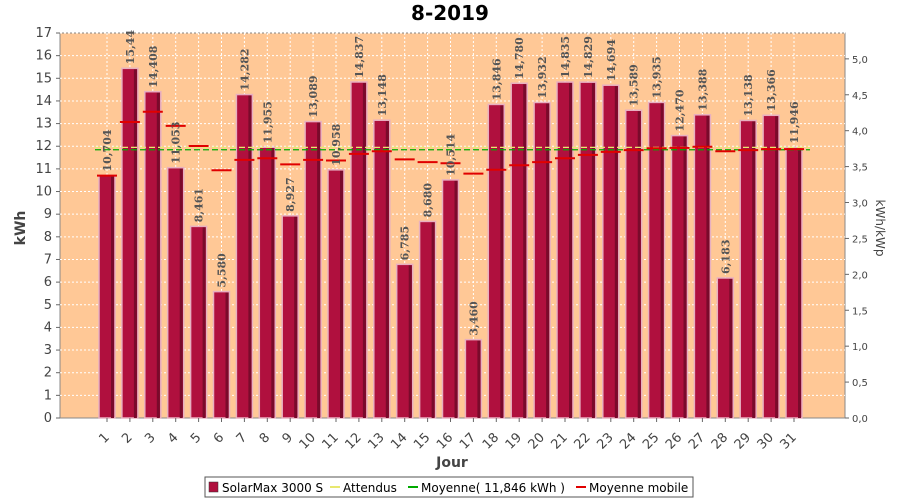 This screenshot has width=900, height=500. Describe the element at coordinates (794, 122) in the screenshot. I see `data-label: 11,946` at that location.